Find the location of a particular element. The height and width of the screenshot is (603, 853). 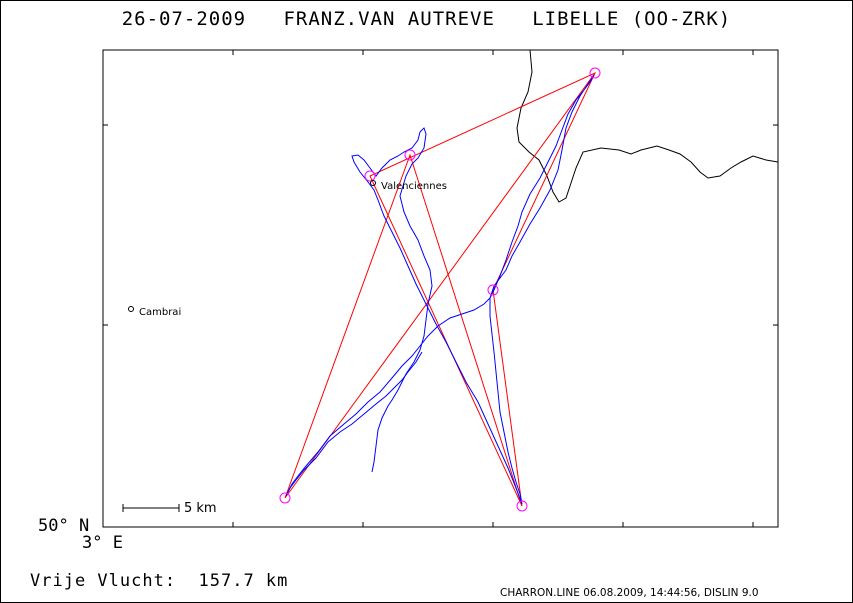

town-label-valenciennes: Valenciennes is located at coordinates (414, 186).